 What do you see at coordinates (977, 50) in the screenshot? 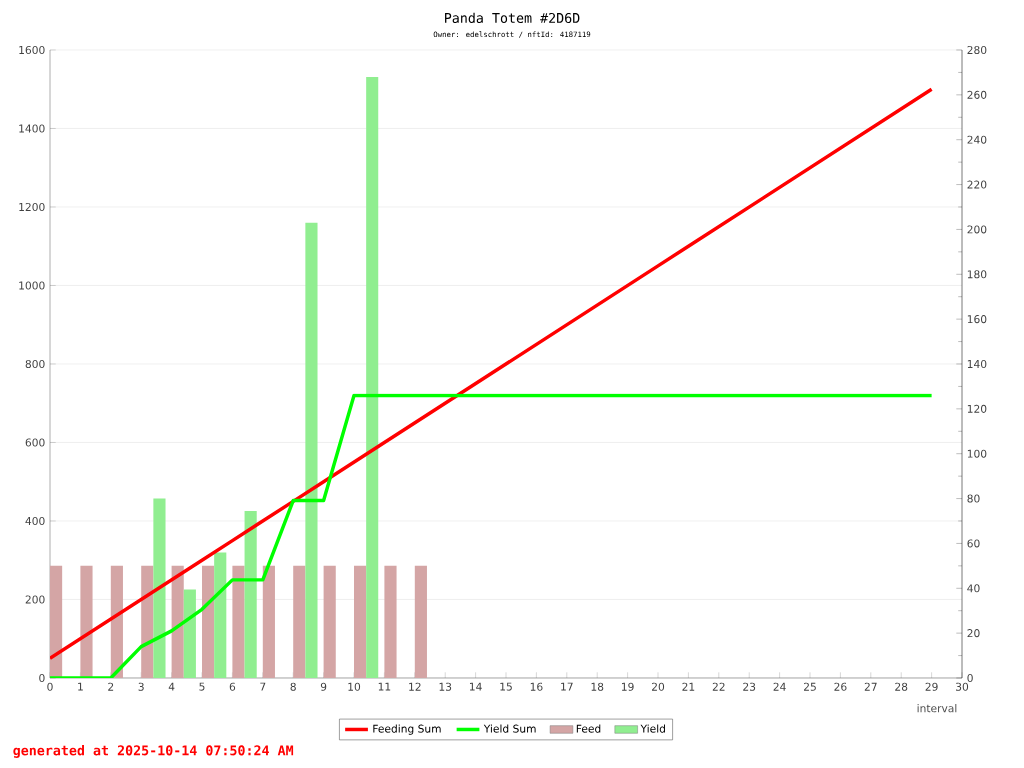
I see `y2-tick-label: 280` at bounding box center [977, 50].